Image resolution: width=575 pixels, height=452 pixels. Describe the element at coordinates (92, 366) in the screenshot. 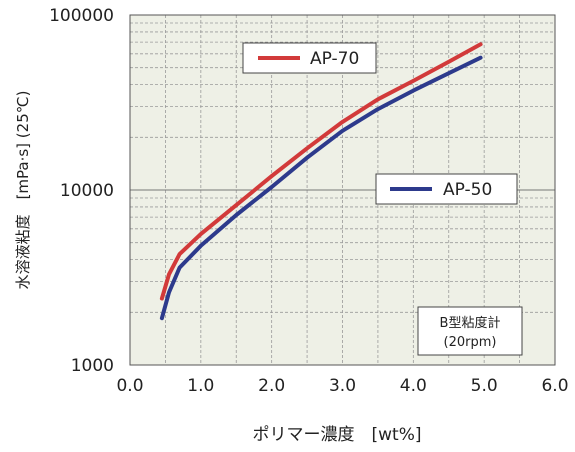

I see `y-tick-label: 1000` at that location.